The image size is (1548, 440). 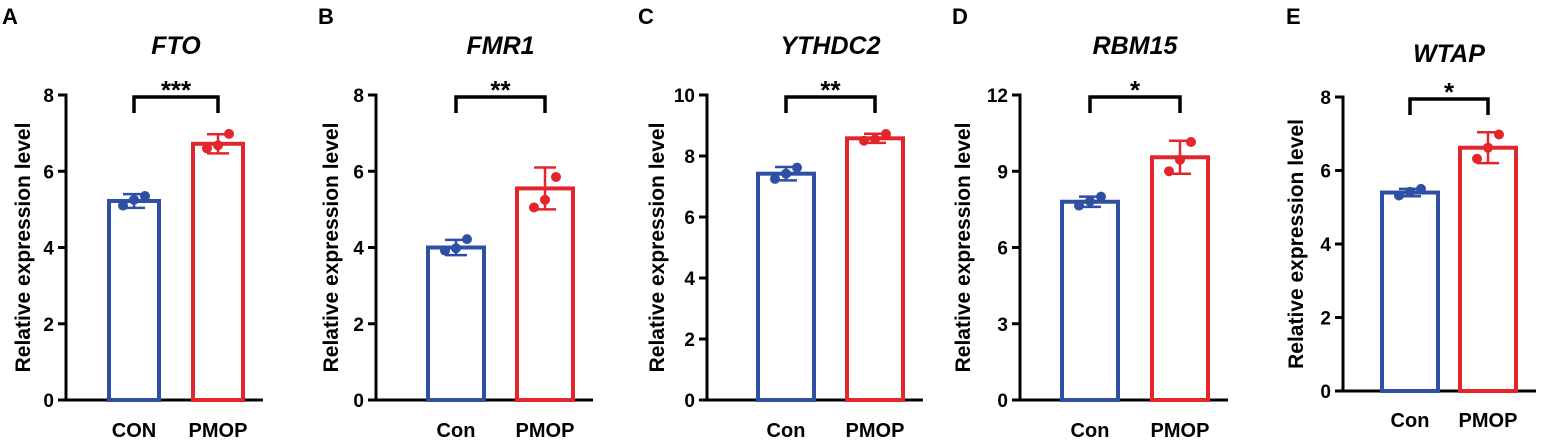 I want to click on chart-title: WTAP, so click(x=1449, y=54).